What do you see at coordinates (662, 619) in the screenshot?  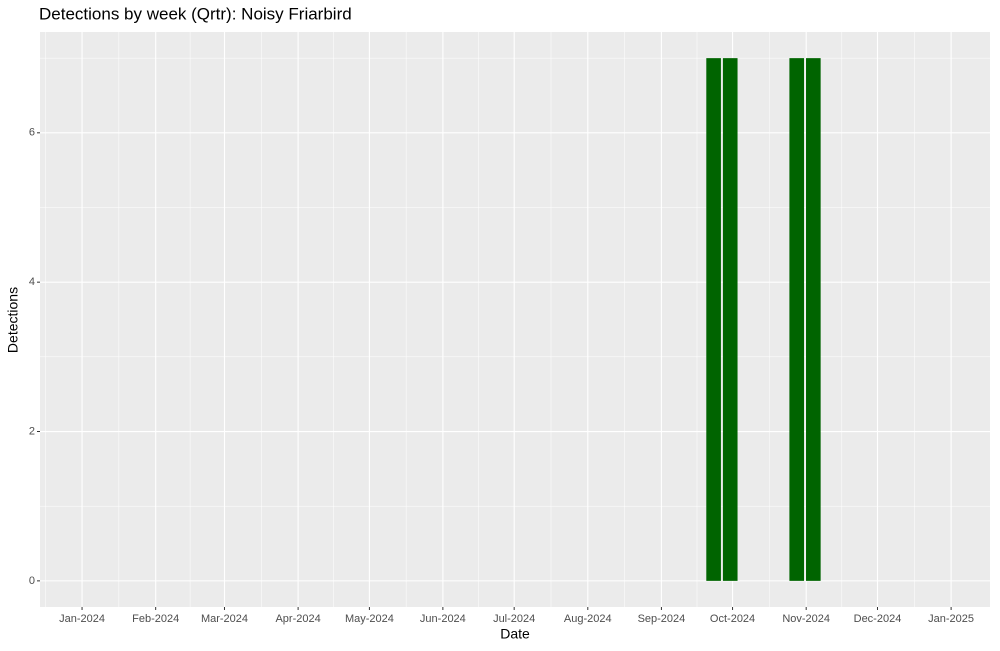 I see `x-tick-label: Sep-2024` at bounding box center [662, 619].